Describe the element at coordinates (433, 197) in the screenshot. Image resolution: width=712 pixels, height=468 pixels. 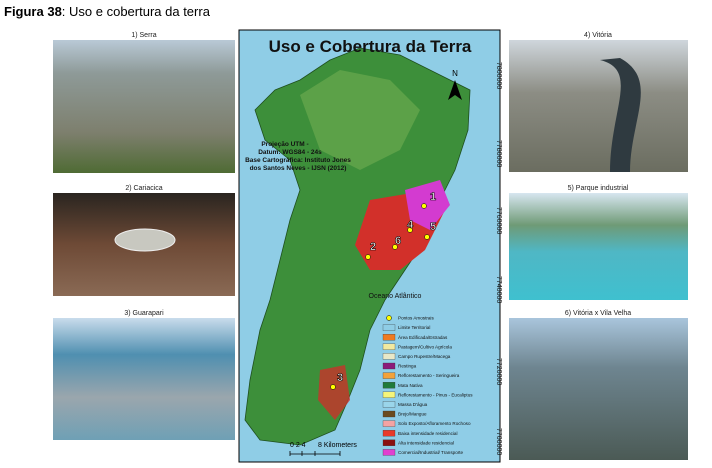
I see `point-label: 1` at that location.